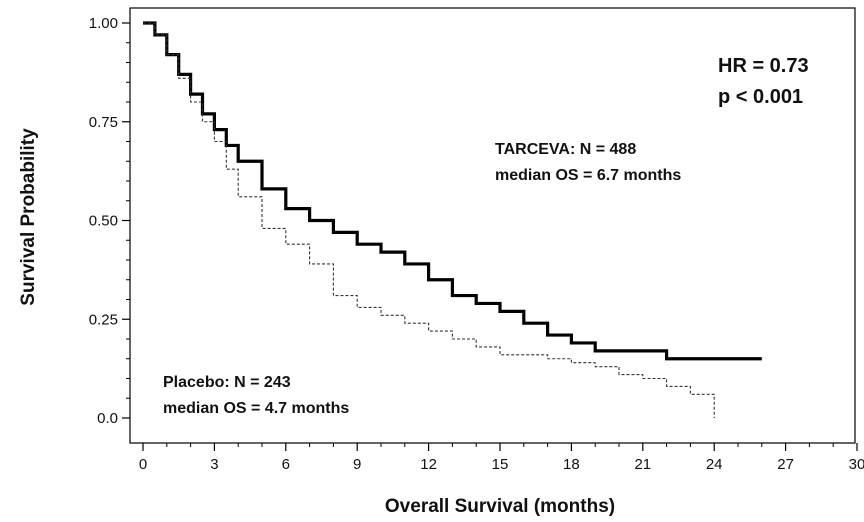 The height and width of the screenshot is (522, 864). I want to click on placebo-median-label: median OS = 4.7 months, so click(256, 408).